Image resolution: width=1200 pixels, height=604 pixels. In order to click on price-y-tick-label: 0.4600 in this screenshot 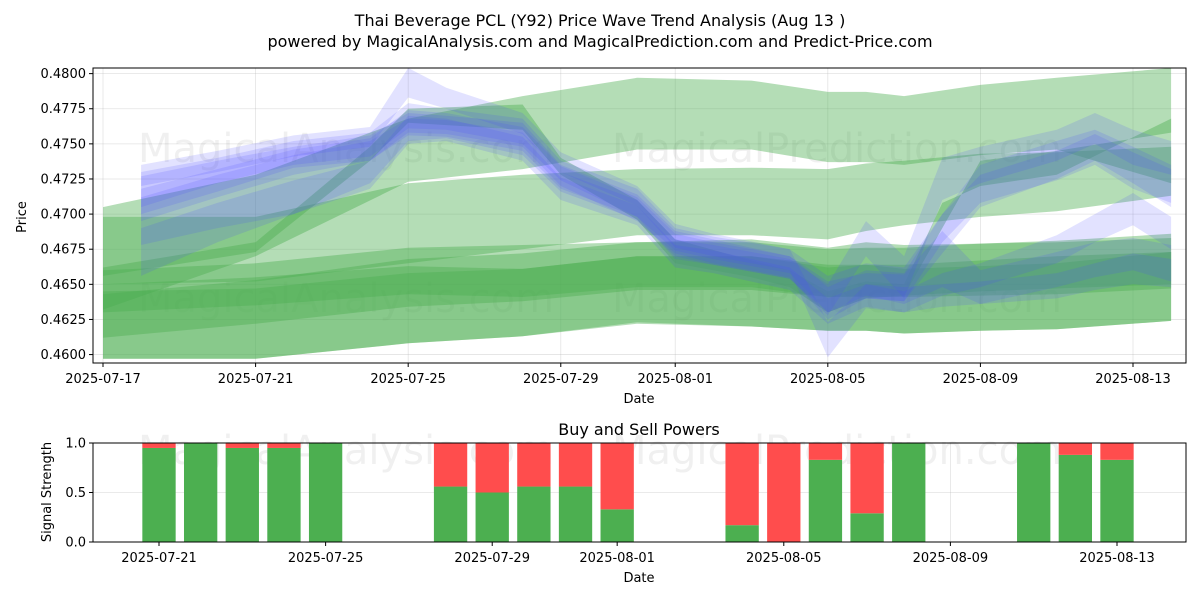, I will do `click(64, 355)`.